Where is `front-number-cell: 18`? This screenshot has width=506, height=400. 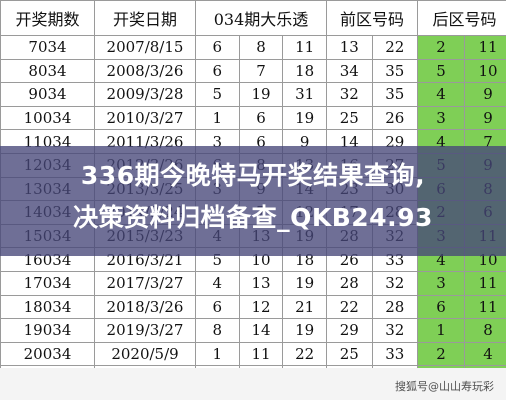 front-number-cell: 18 is located at coordinates (304, 71).